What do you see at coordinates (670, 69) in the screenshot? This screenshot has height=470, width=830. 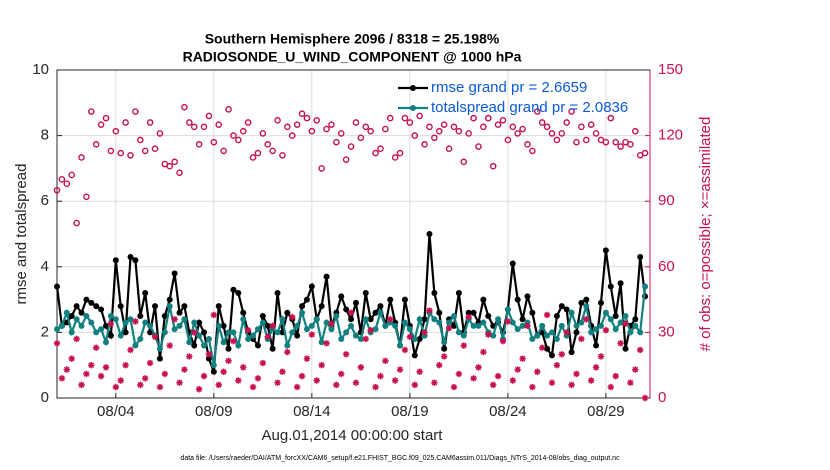 I see `y2-tick-label: 150` at bounding box center [670, 69].